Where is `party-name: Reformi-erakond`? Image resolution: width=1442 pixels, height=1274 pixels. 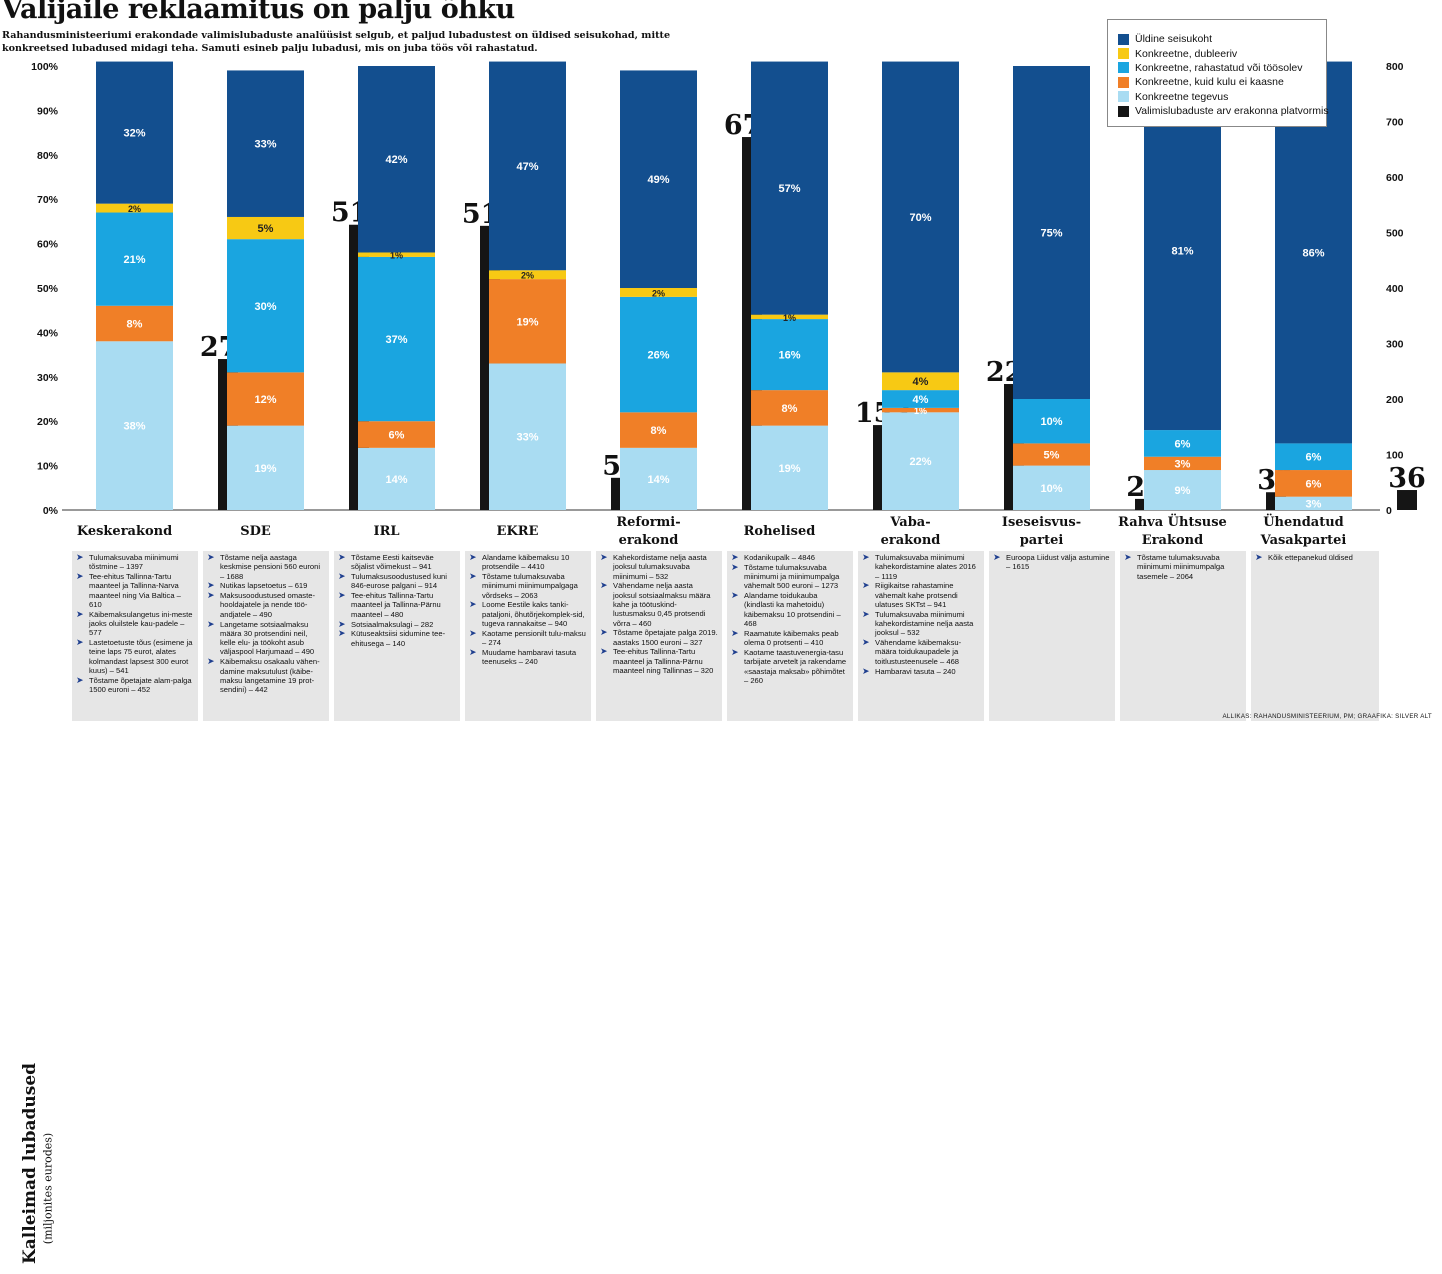 party-name: Reformi-erakond is located at coordinates (648, 531).